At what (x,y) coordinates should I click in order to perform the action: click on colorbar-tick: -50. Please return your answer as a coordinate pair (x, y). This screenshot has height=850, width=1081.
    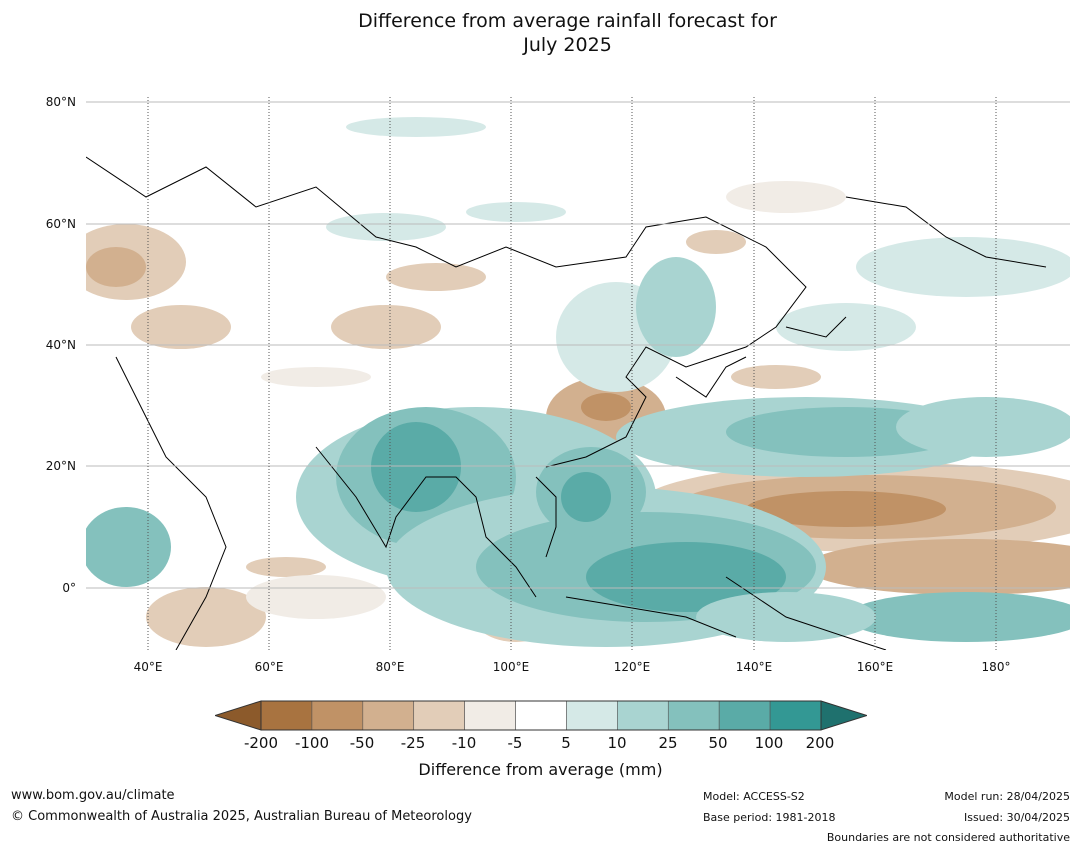
    Looking at the image, I should click on (362, 743).